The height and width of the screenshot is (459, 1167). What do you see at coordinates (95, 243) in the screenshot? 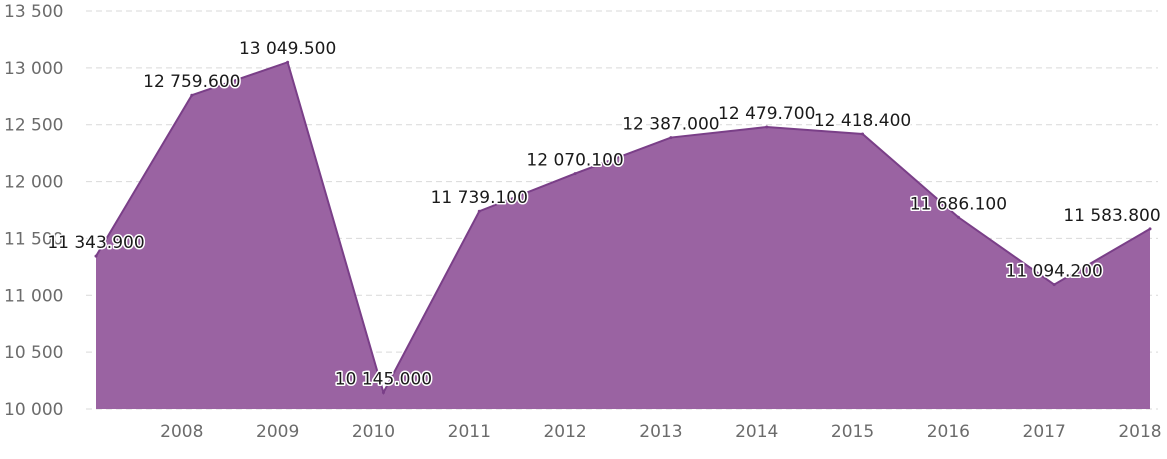
I see `data-label: 11 343.900` at bounding box center [95, 243].